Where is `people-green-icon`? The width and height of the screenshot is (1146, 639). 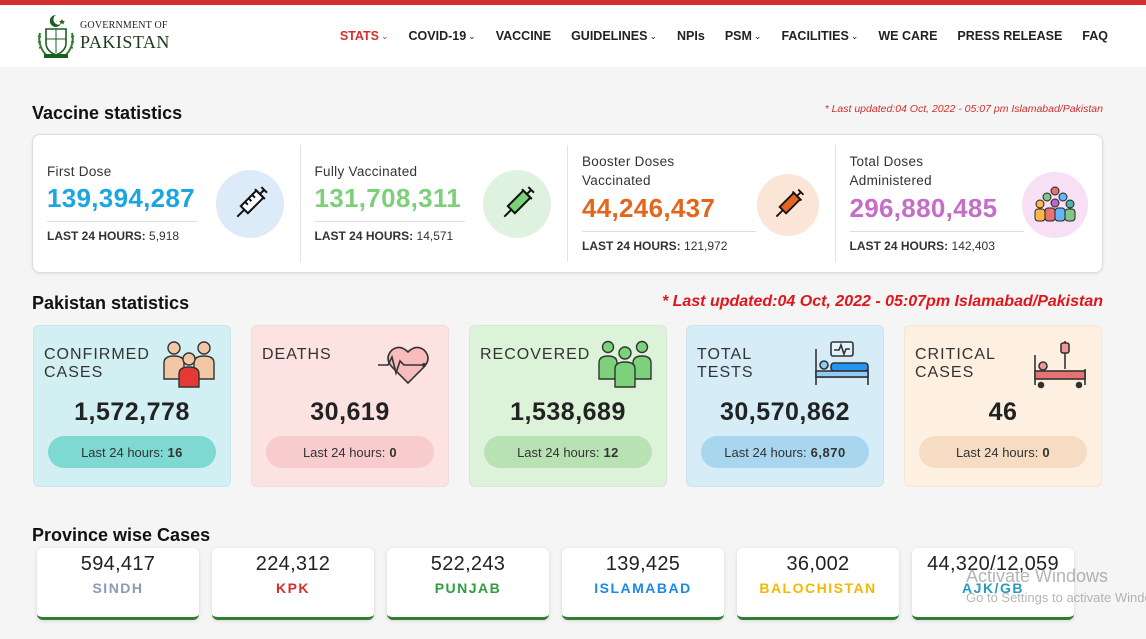
people-green-icon is located at coordinates (625, 364).